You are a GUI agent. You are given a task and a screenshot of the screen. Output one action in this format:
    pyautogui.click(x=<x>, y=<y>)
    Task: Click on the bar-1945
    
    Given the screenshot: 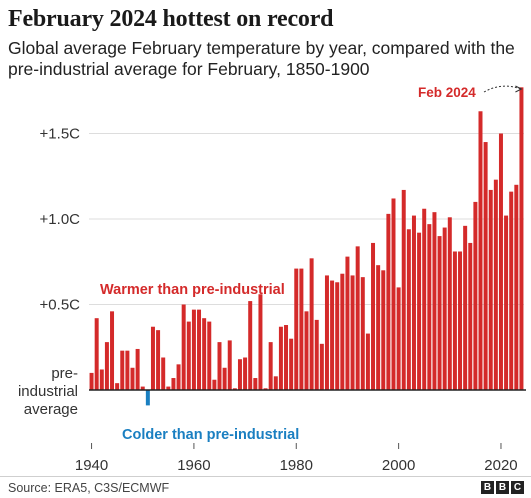 What is the action you would take?
    pyautogui.click(x=117, y=386)
    